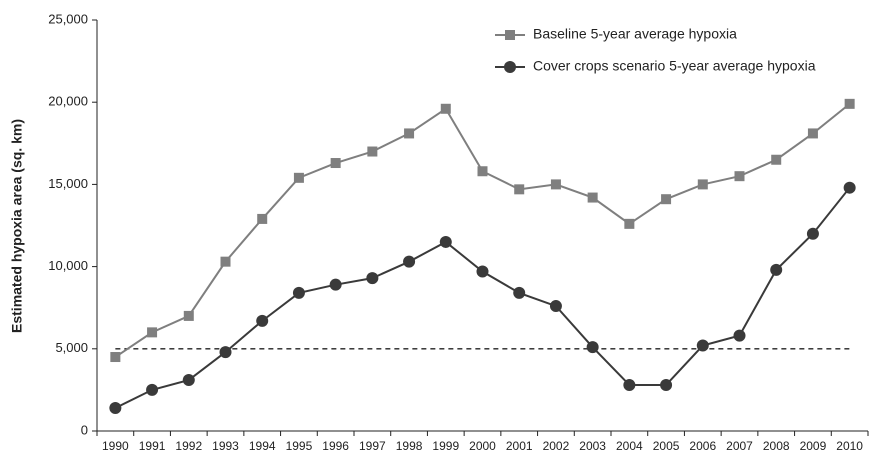 This screenshot has height=459, width=875. I want to click on y-tick-label: 10,000, so click(68, 265).